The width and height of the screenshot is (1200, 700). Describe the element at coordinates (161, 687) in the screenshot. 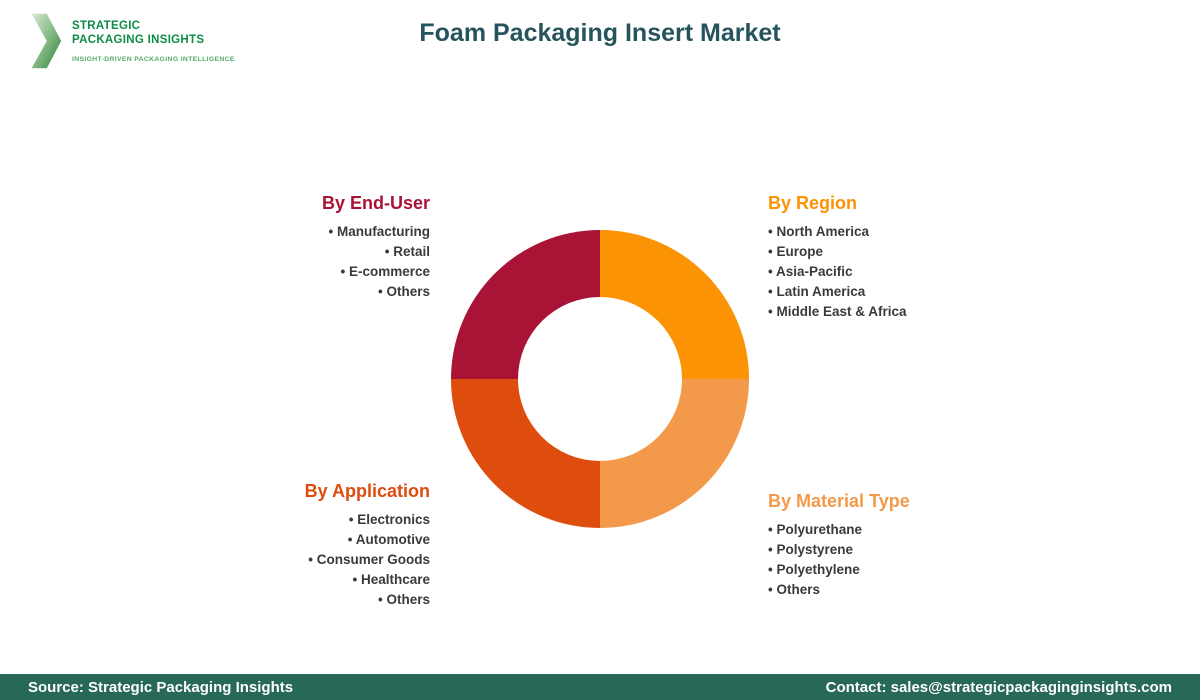

I see `footer-source: Source: Strategic Packaging Insights` at that location.